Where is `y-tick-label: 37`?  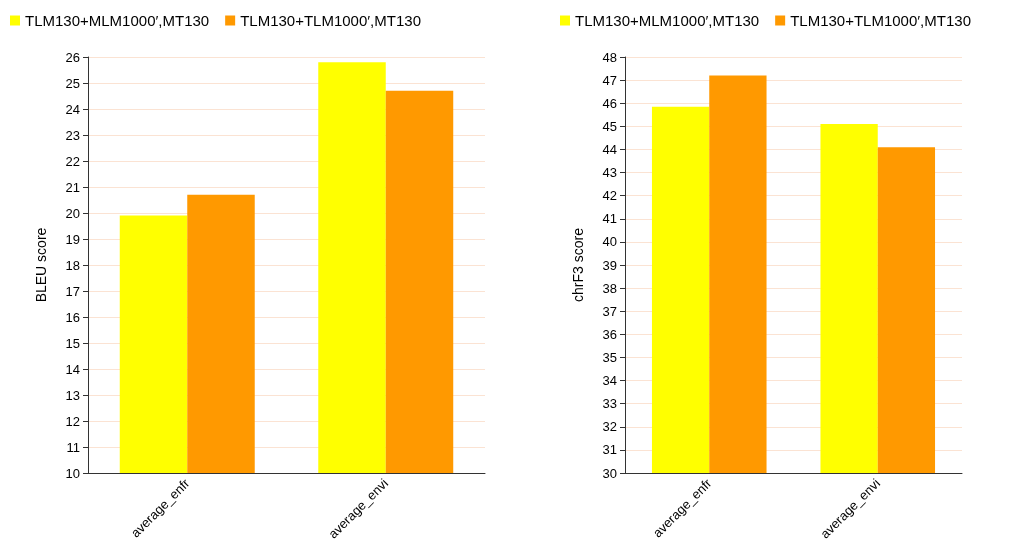 y-tick-label: 37 is located at coordinates (609, 311).